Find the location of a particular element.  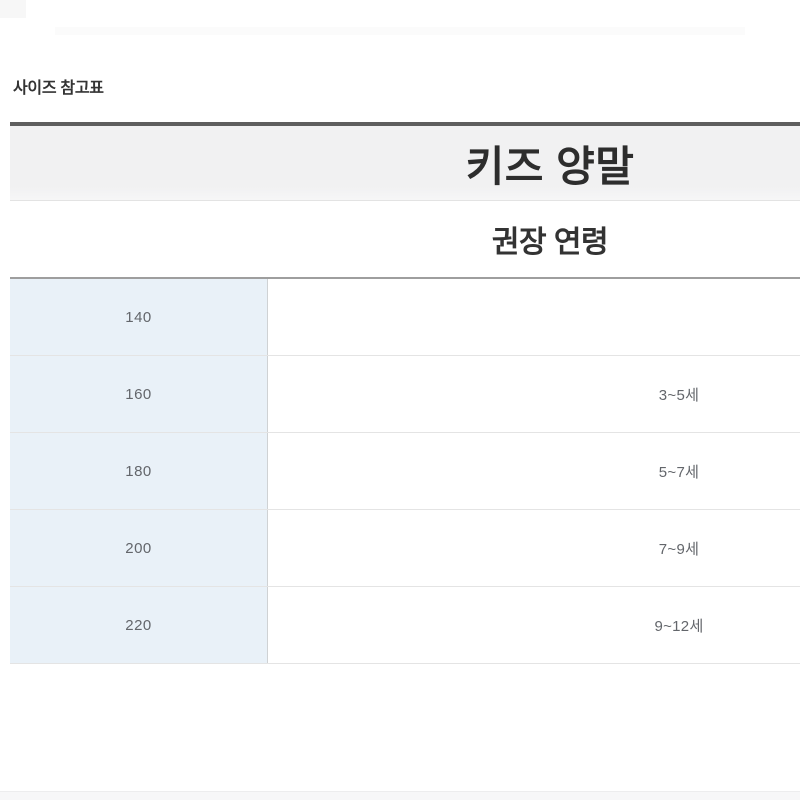

table-row: 140 is located at coordinates (405, 317).